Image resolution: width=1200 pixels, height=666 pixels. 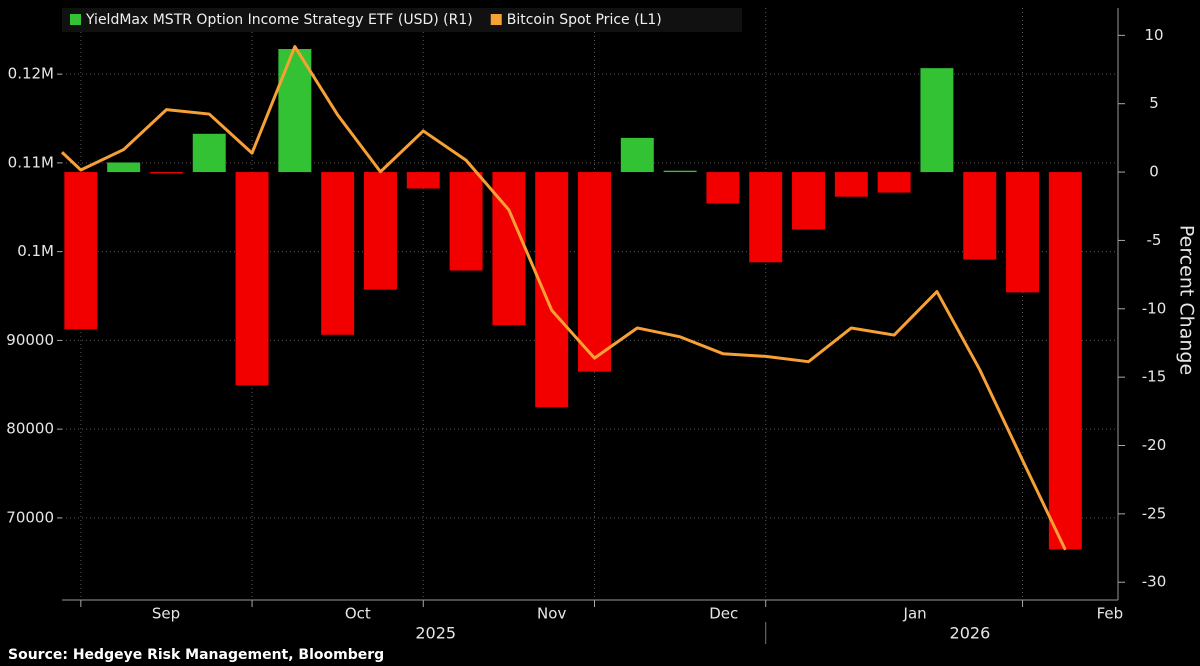 I want to click on year-label: 2026, so click(x=970, y=633).